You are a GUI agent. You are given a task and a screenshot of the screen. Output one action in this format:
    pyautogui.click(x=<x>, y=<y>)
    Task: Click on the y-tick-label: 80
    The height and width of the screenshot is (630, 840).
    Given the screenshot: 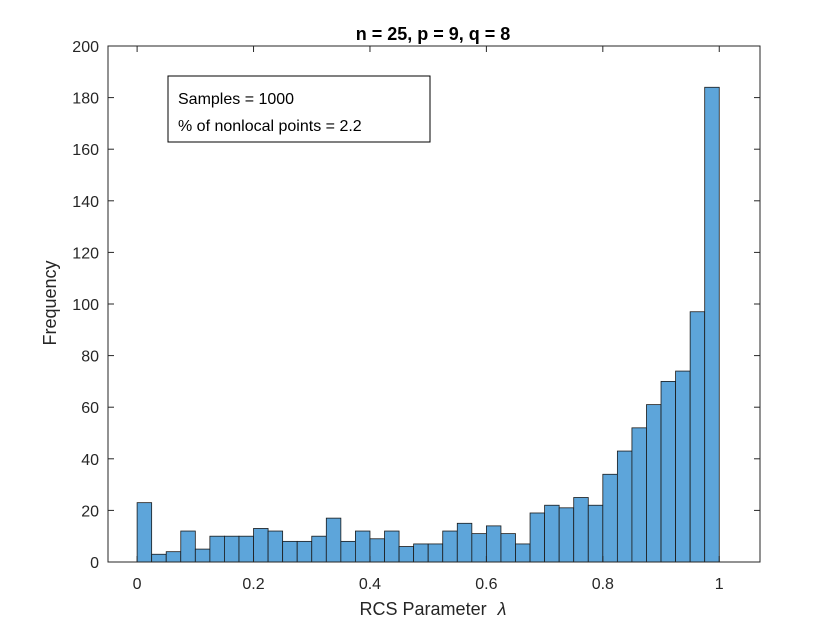 What is the action you would take?
    pyautogui.click(x=90, y=357)
    